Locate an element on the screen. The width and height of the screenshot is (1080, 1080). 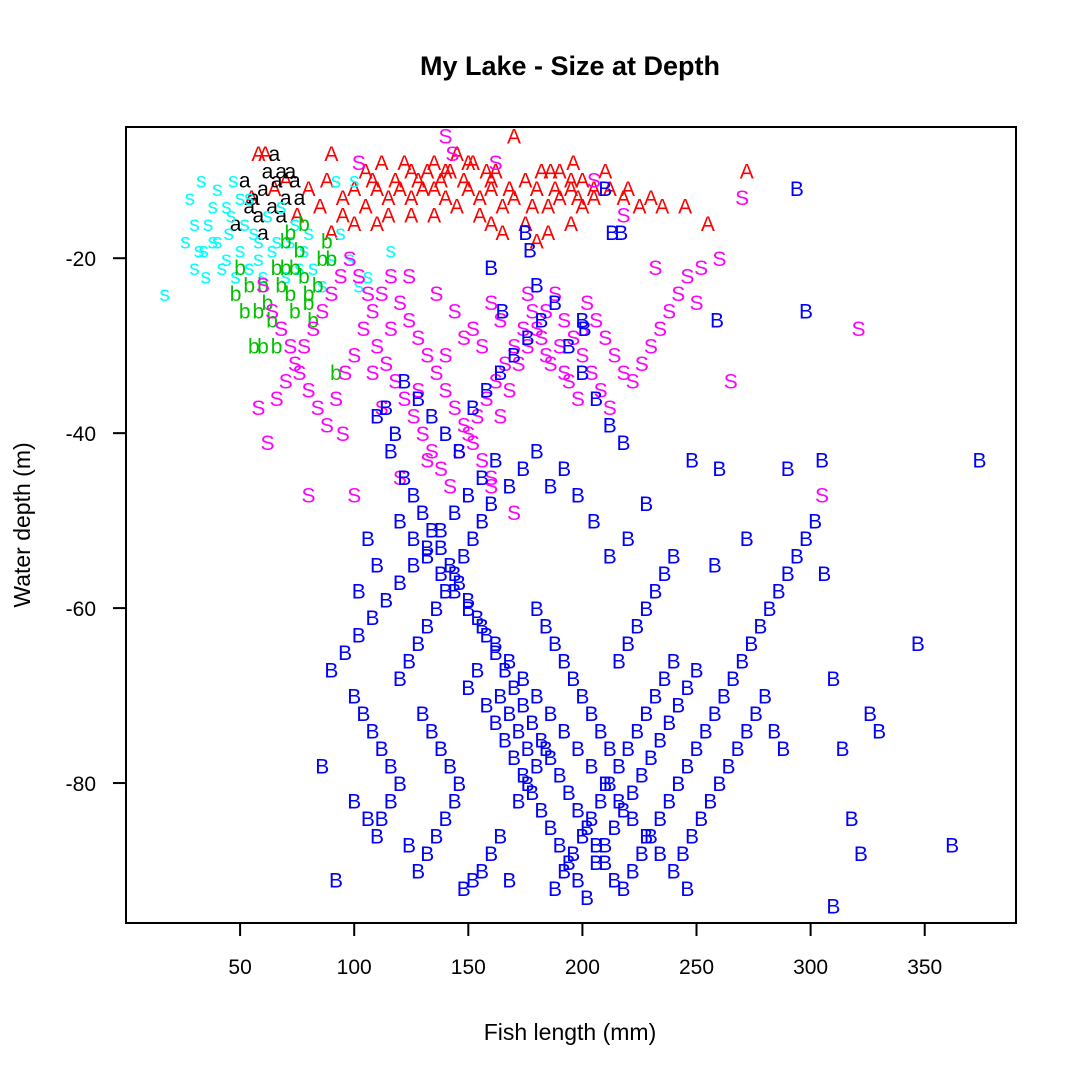
x-tick-label: 50 is located at coordinates (239, 967).